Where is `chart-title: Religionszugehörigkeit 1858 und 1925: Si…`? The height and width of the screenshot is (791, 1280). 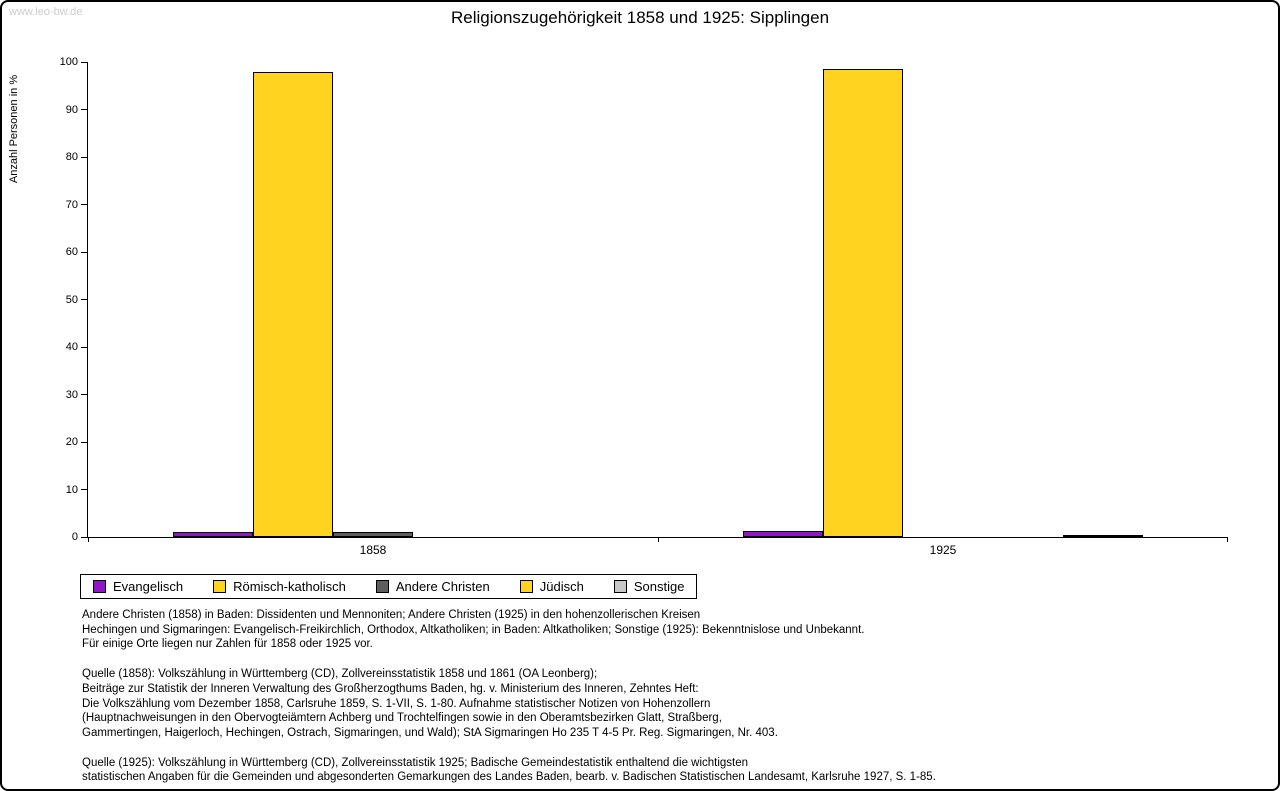 chart-title: Religionszugehörigkeit 1858 und 1925: Si… is located at coordinates (640, 17).